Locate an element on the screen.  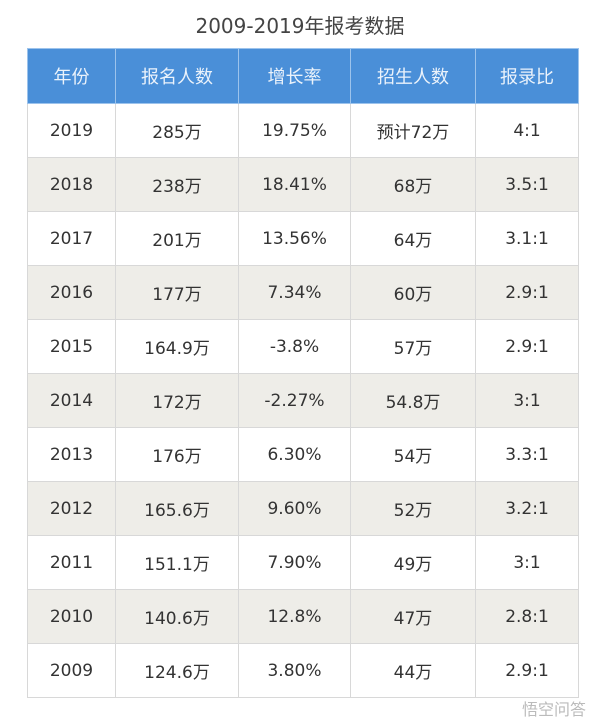
table-row: 2015 164.9万 -3.8% 57万 2.9:1 is located at coordinates (303, 346).